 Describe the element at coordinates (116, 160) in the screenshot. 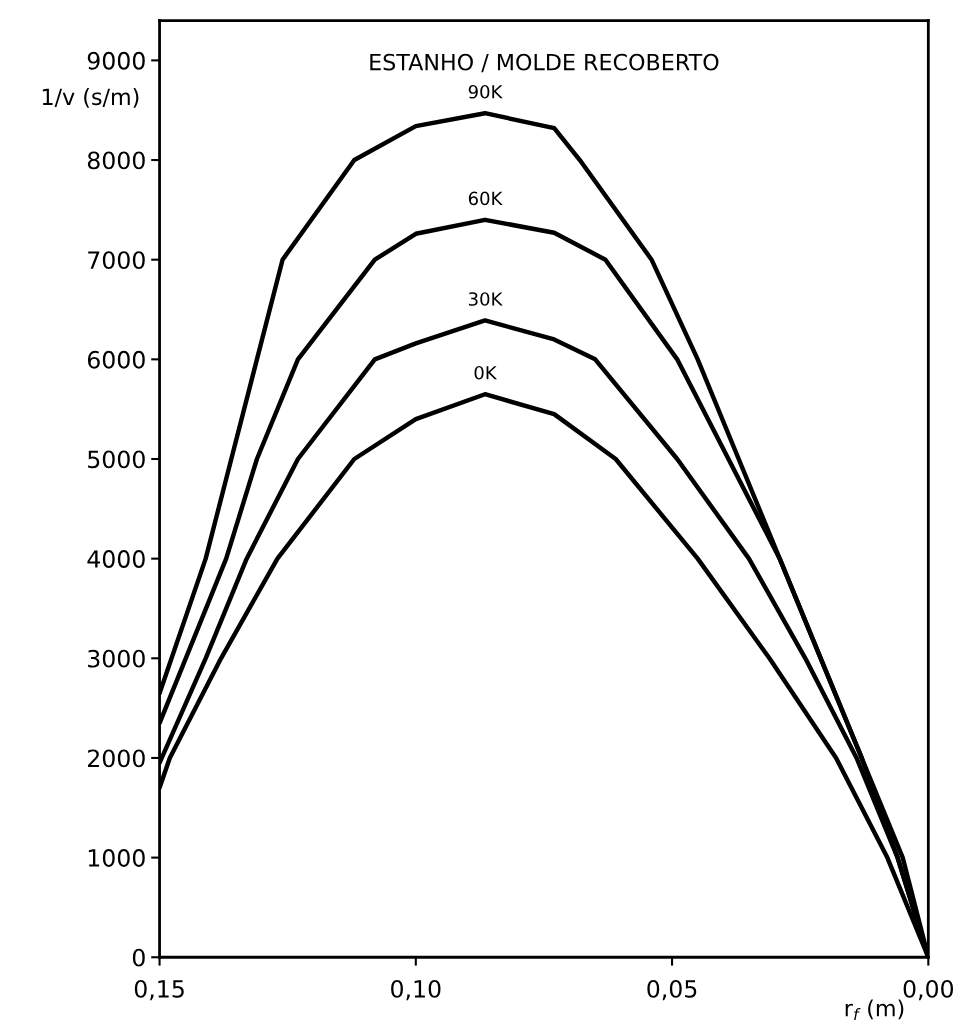

I see `y-tick-label: 8000` at that location.